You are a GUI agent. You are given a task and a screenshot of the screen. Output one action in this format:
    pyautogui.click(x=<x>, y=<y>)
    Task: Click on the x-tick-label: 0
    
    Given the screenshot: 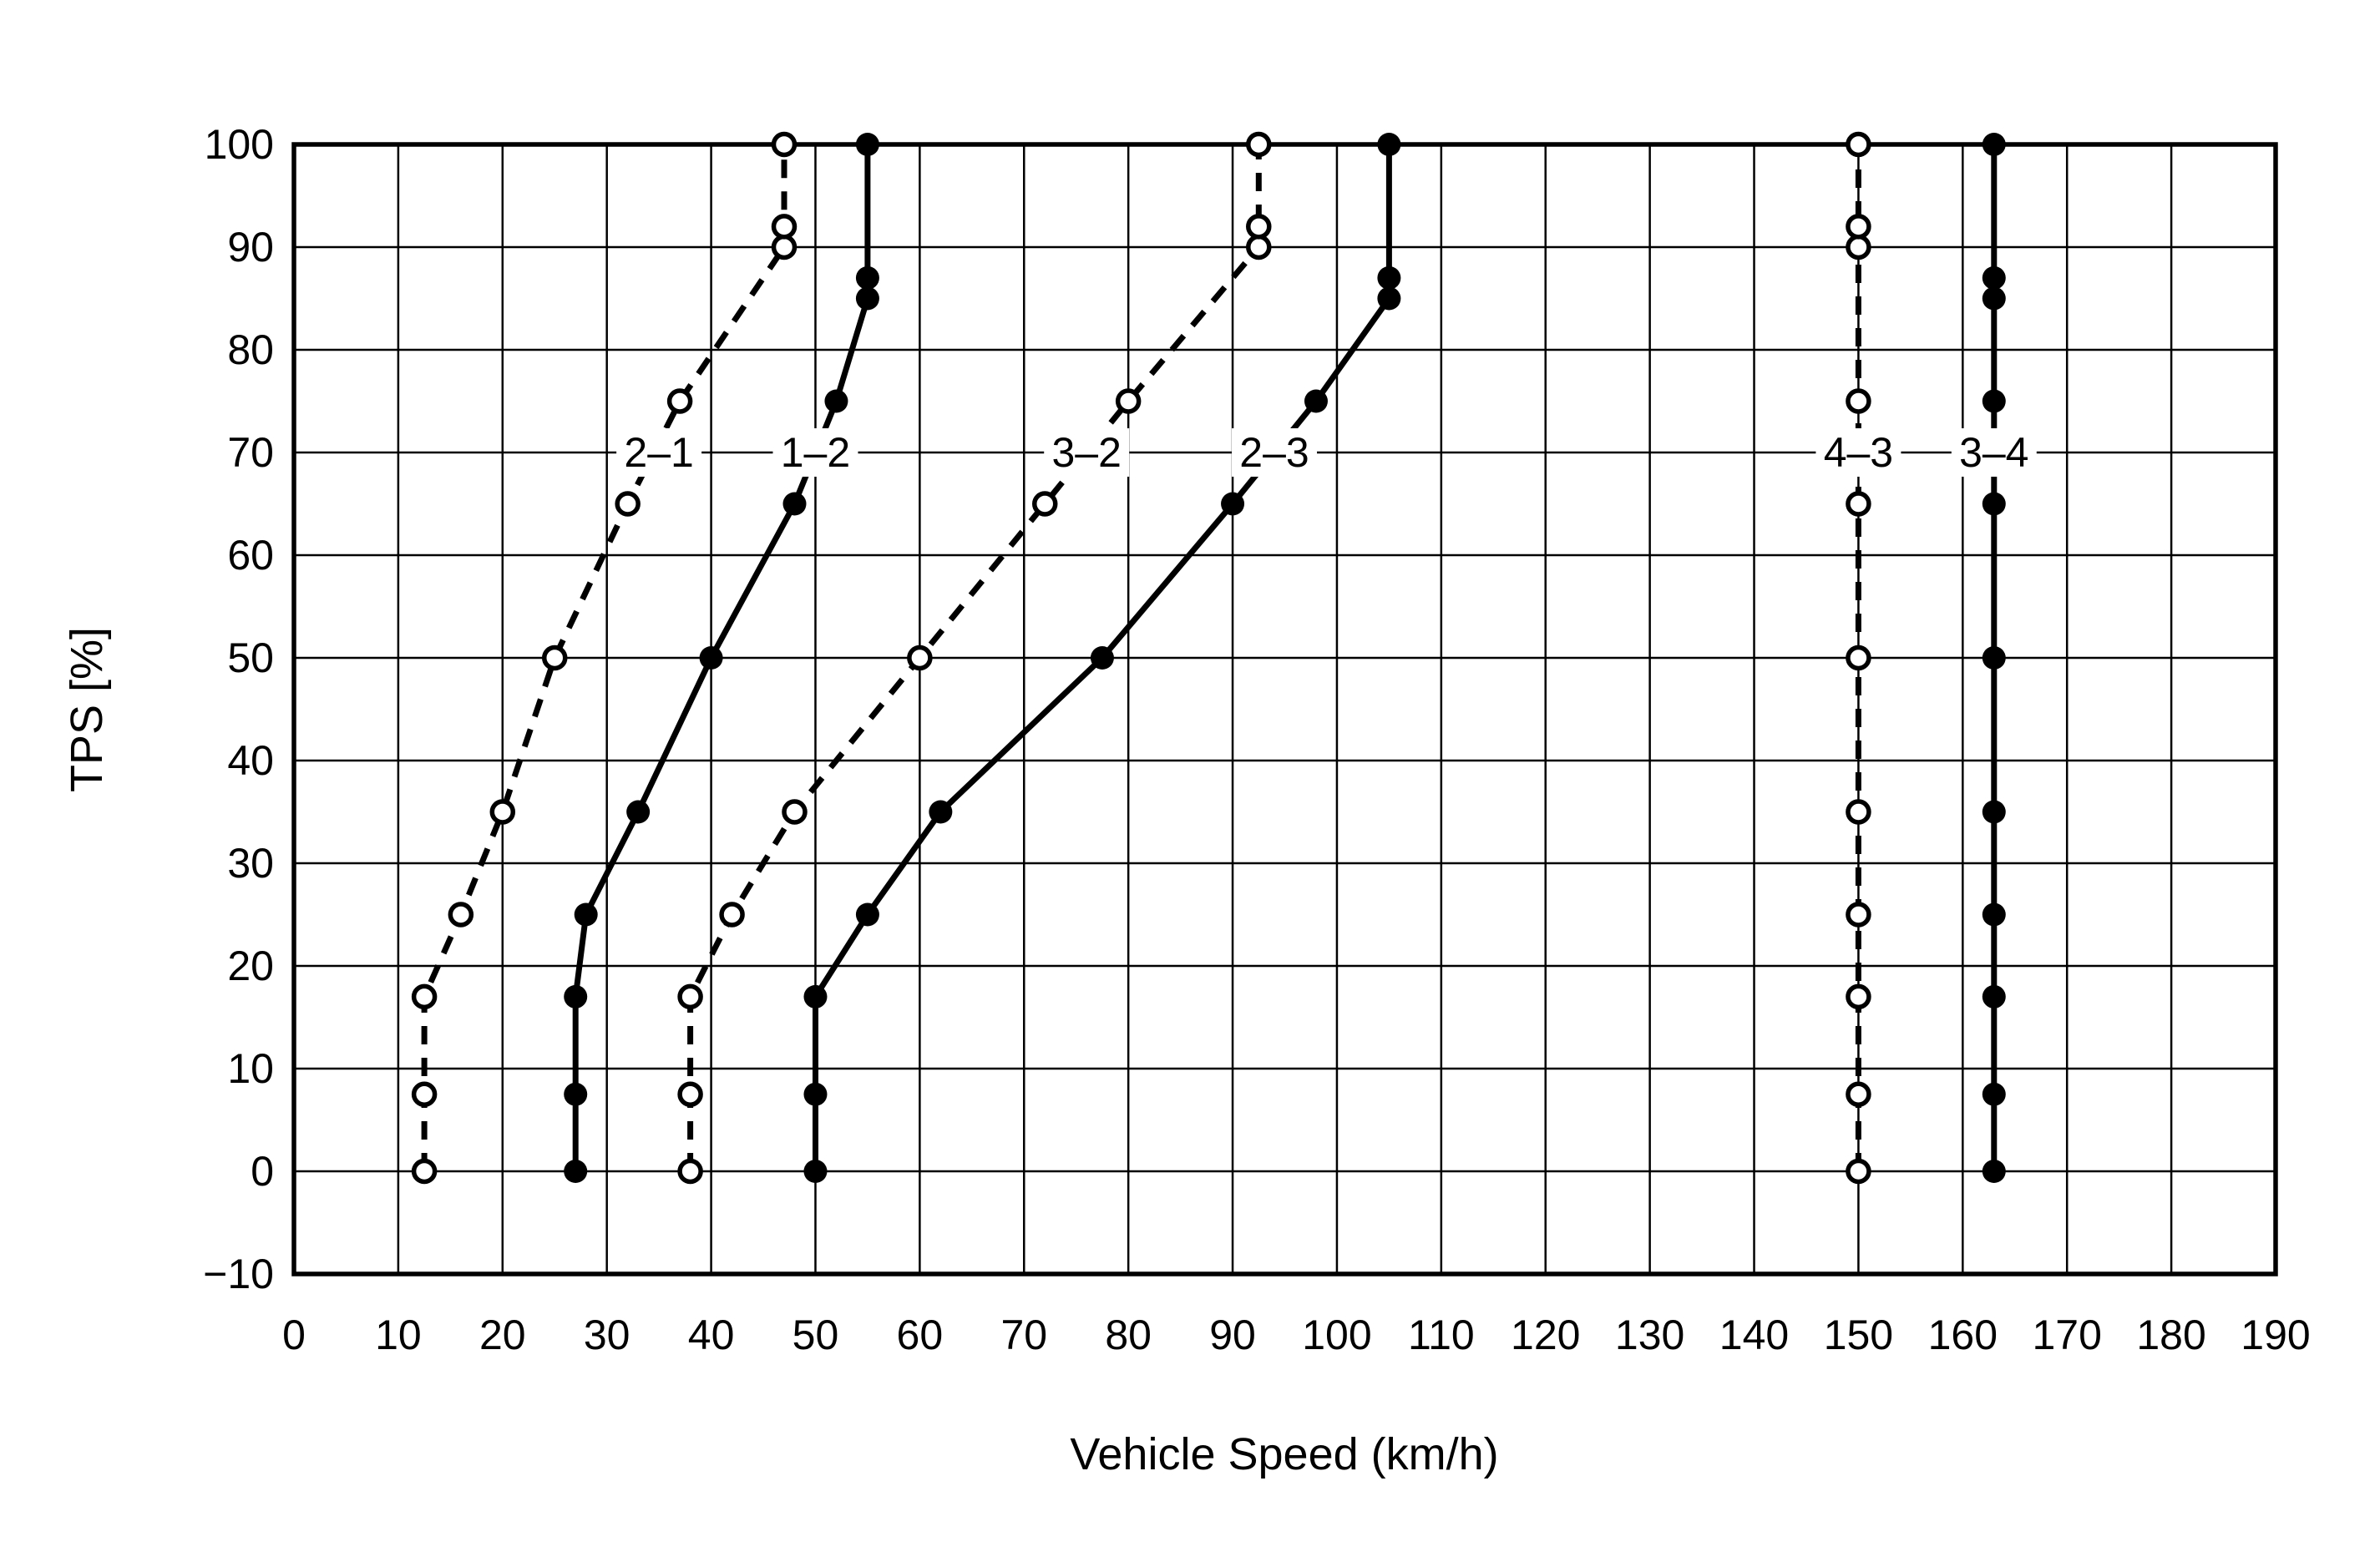 What is the action you would take?
    pyautogui.click(x=294, y=1335)
    